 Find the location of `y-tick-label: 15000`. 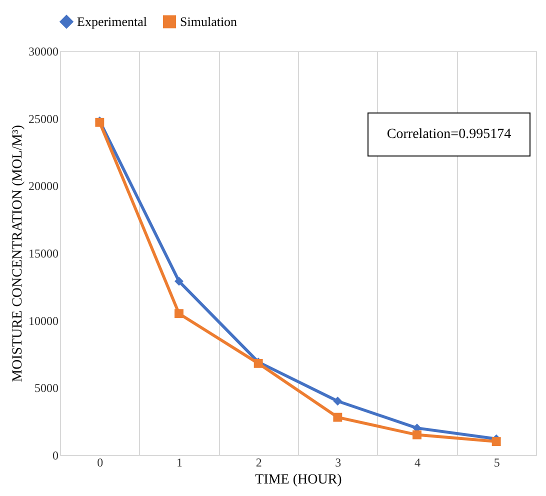

y-tick-label: 15000 is located at coordinates (43, 253).